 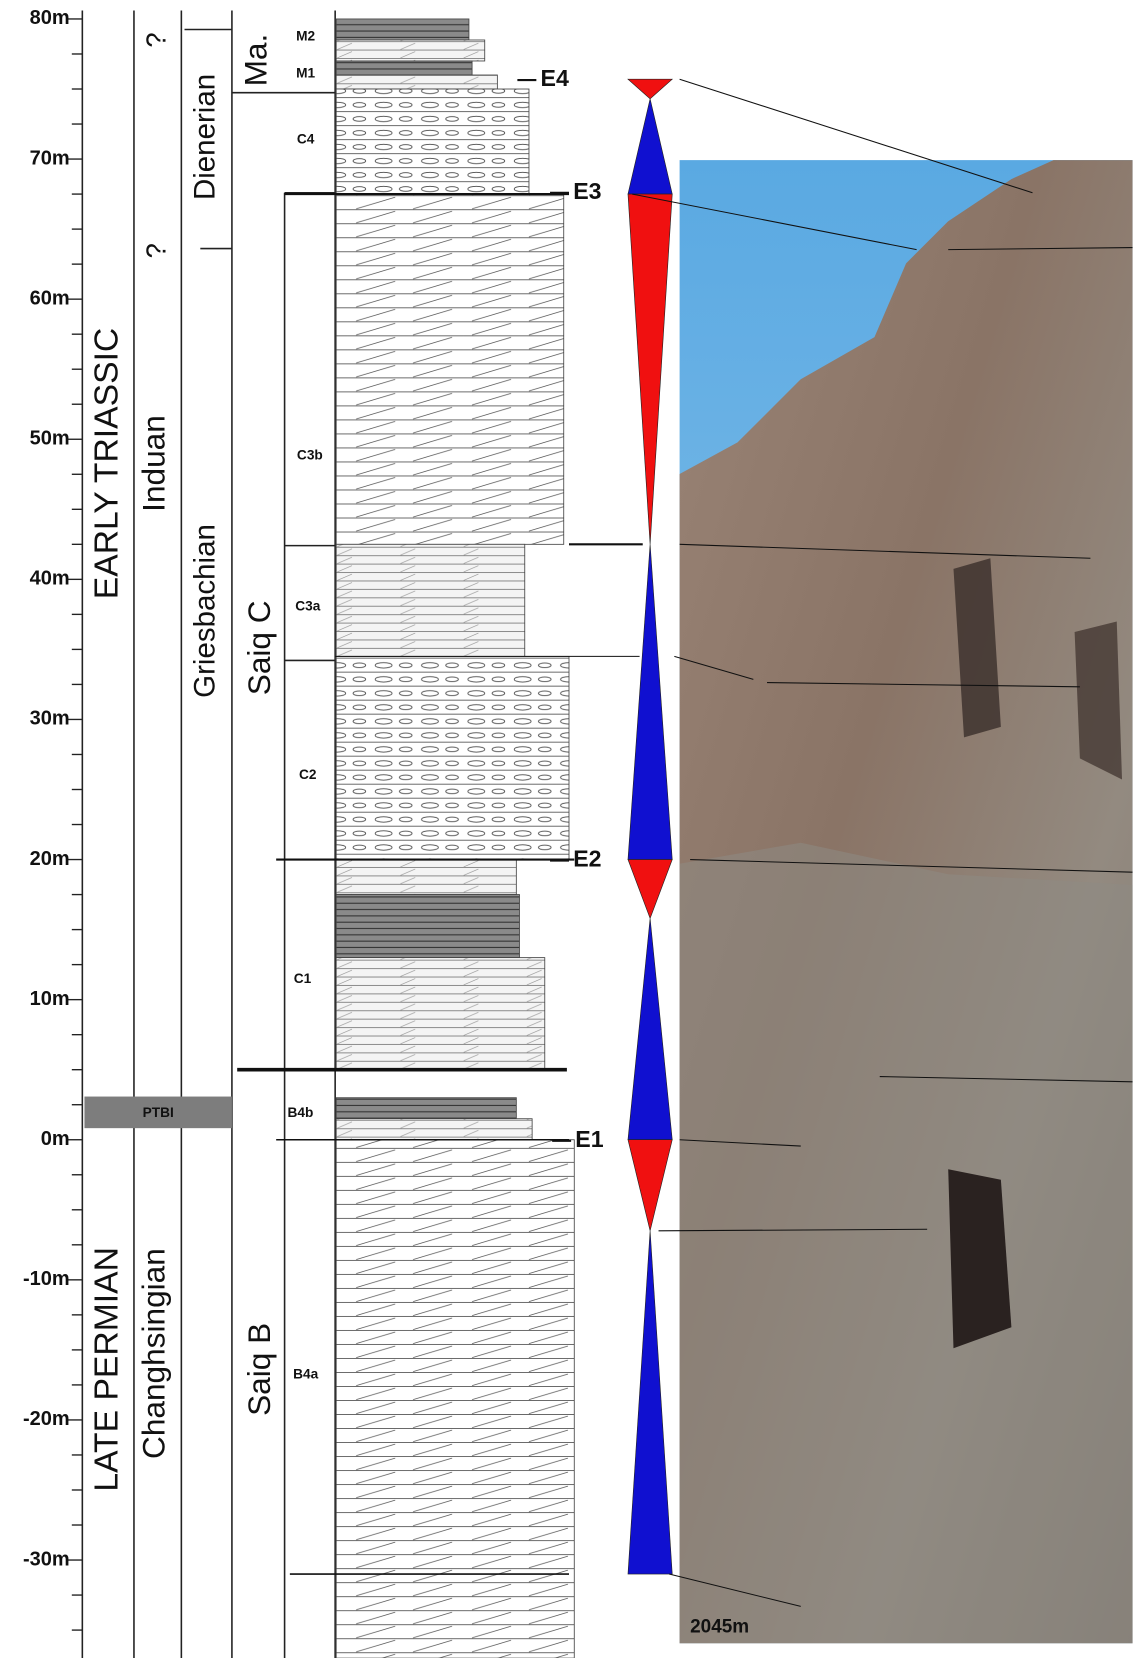 I want to click on axis-tick-label: 70m, so click(x=50, y=158).